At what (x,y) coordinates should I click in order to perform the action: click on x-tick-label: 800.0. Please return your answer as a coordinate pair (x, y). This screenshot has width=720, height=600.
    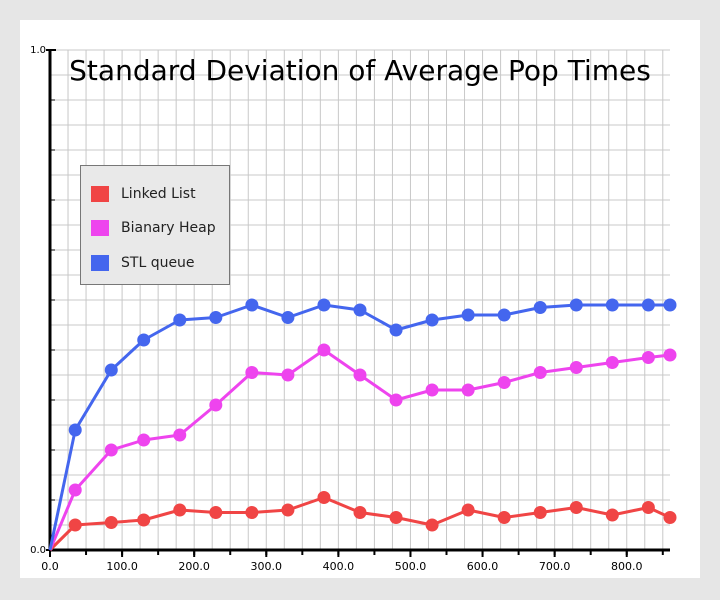
    Looking at the image, I should click on (627, 566).